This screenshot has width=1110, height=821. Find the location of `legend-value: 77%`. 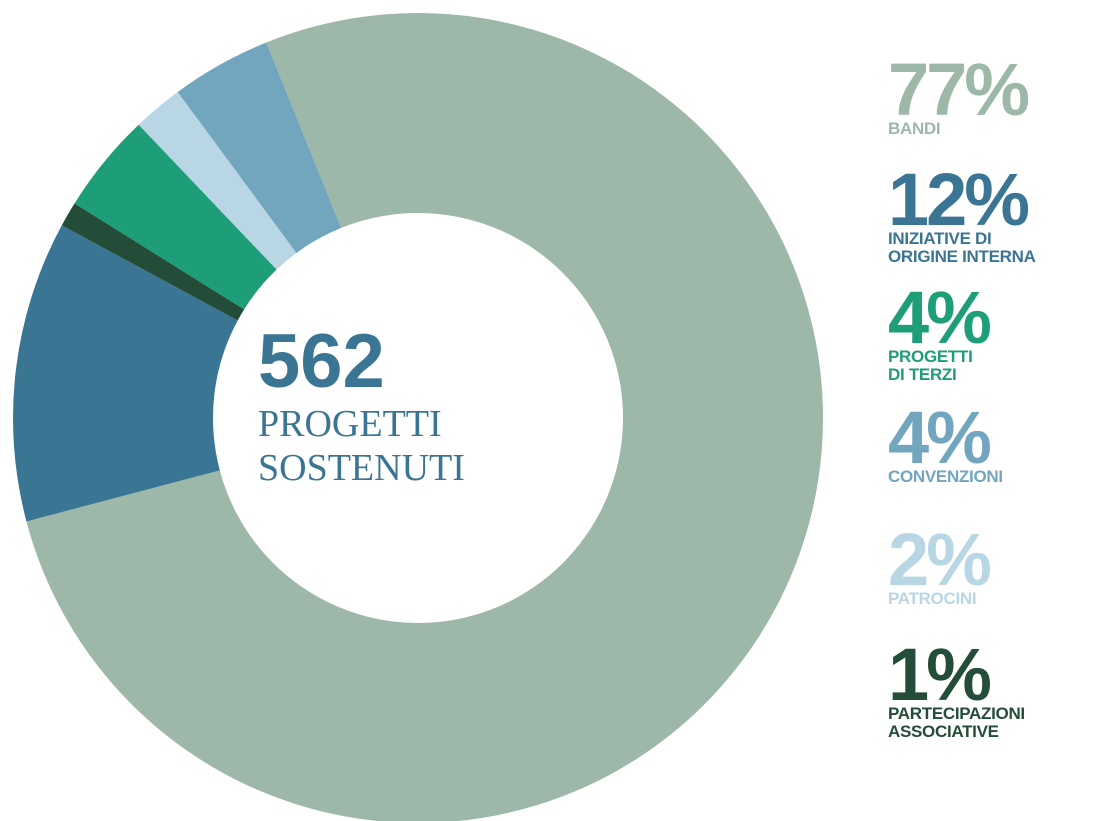

legend-value: 77% is located at coordinates (959, 89).